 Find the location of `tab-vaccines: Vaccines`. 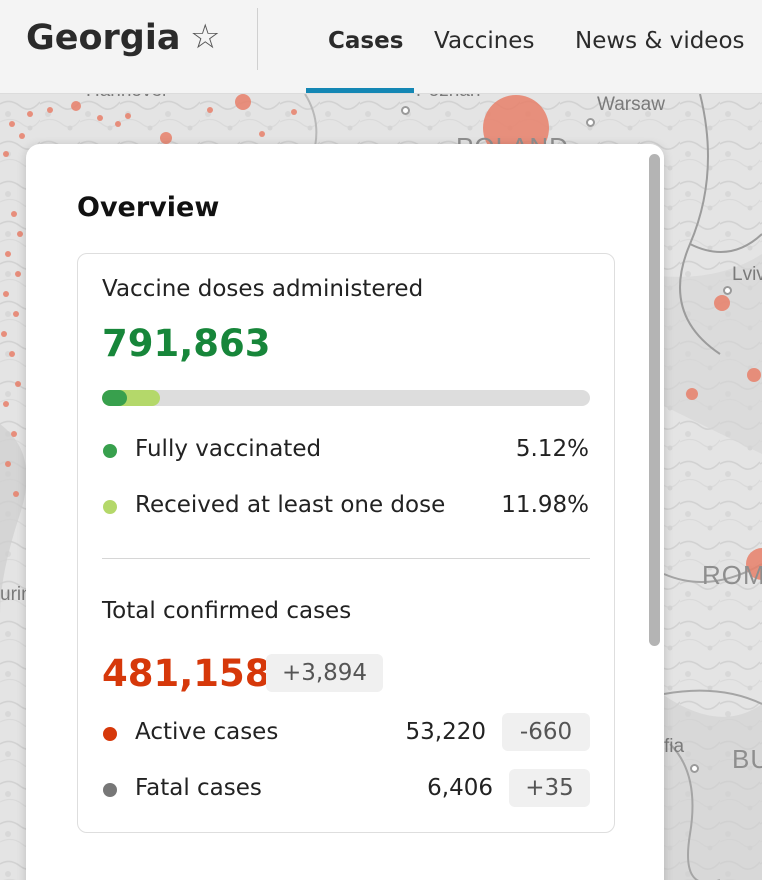

tab-vaccines: Vaccines is located at coordinates (484, 41).